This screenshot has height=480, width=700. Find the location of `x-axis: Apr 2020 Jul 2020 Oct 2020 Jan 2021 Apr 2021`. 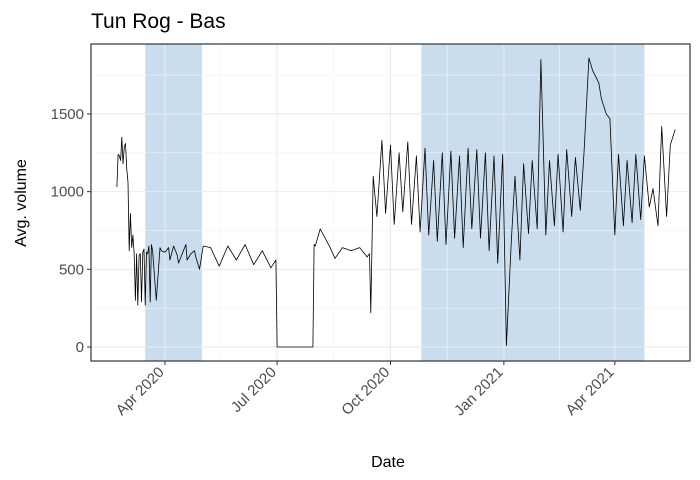

x-axis: Apr 2020 Jul 2020 Oct 2020 Jan 2021 Apr 2021 is located at coordinates (365, 390).